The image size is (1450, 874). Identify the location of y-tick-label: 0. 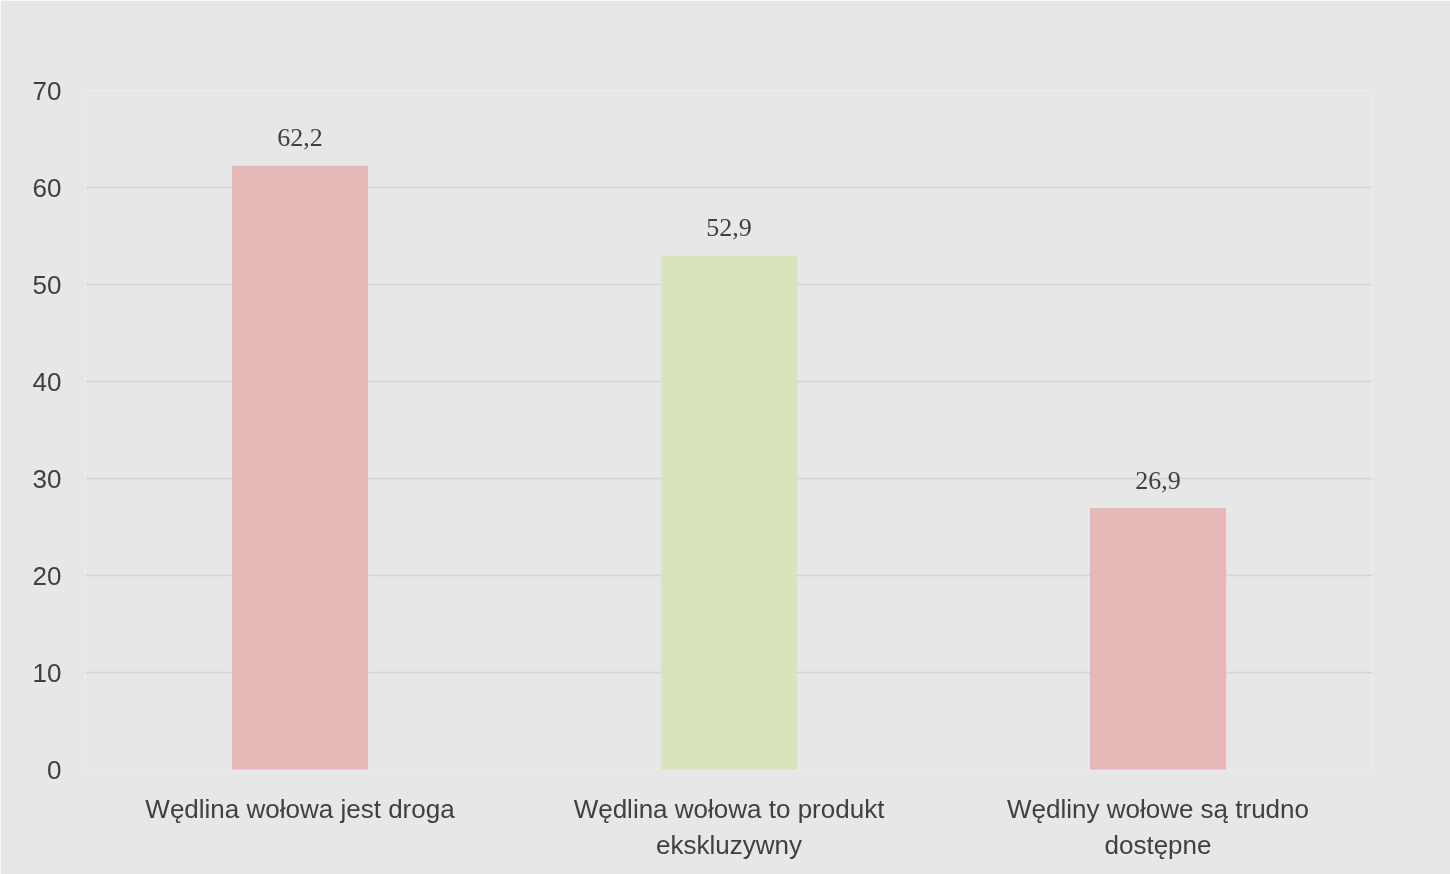
(54, 769).